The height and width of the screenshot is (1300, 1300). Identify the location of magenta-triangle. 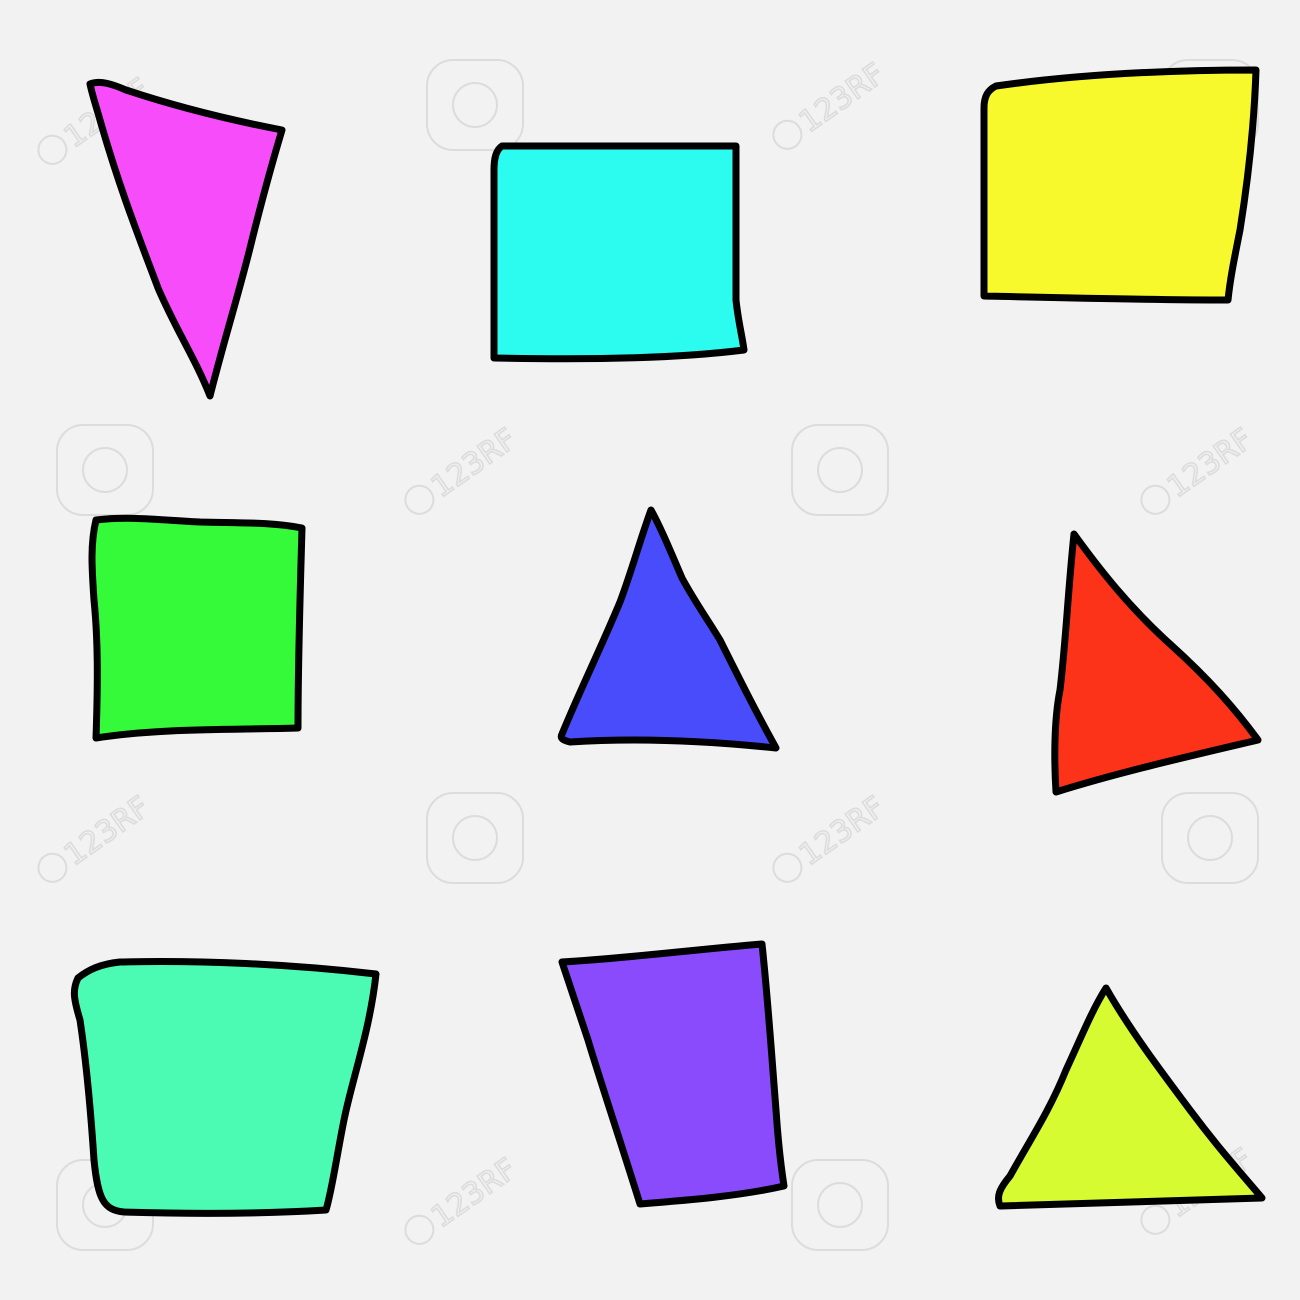
(186, 239).